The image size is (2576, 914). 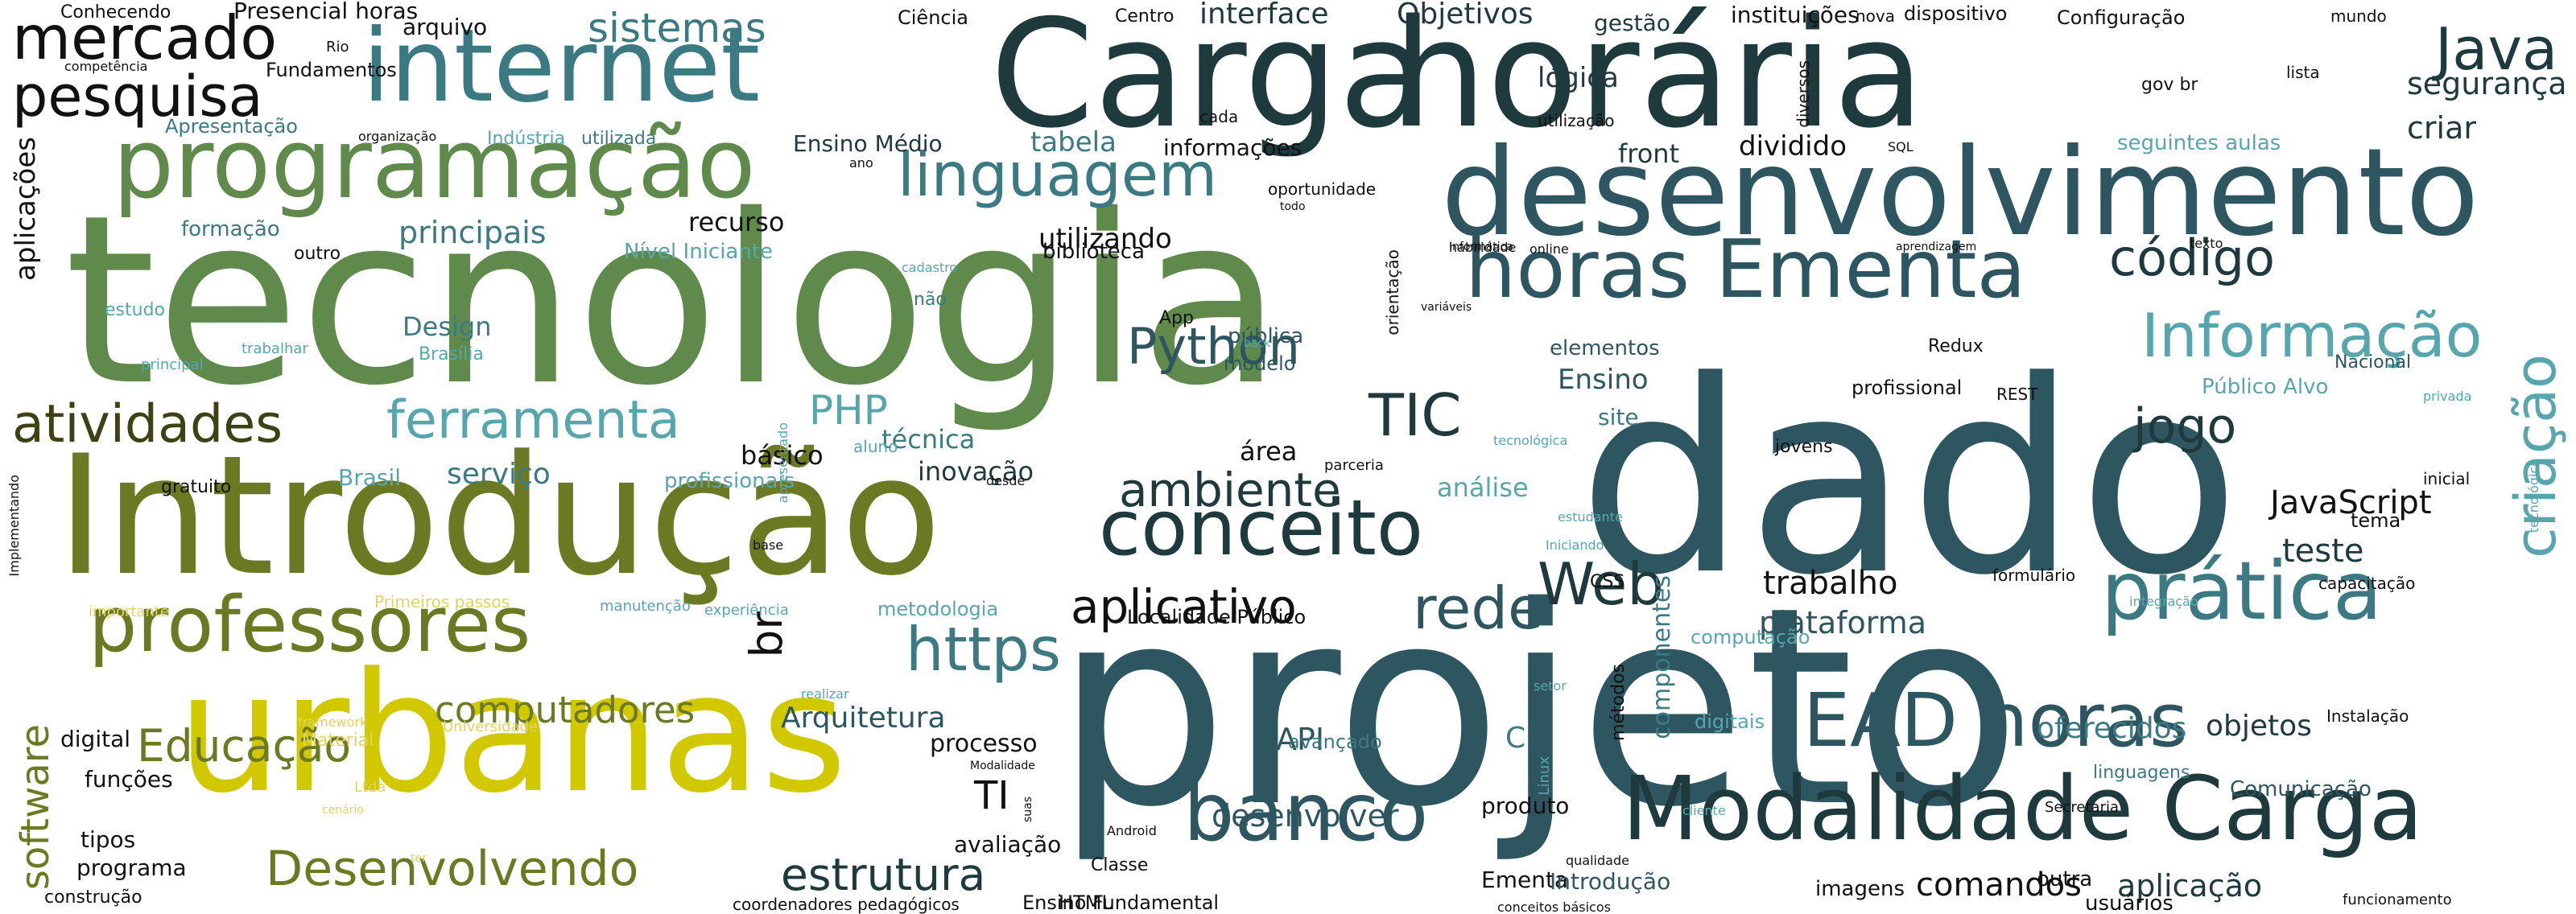 What do you see at coordinates (172, 365) in the screenshot?
I see `word-cloud-term: principal` at bounding box center [172, 365].